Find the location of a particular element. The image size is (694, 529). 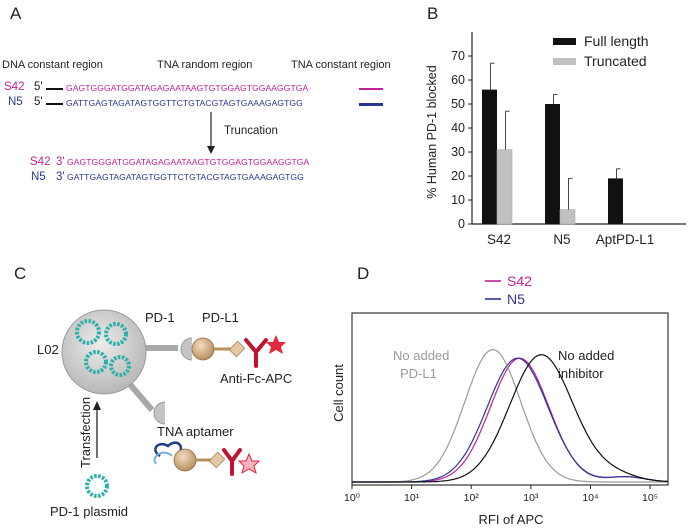

x-tick-label: 10⁵ is located at coordinates (650, 498).